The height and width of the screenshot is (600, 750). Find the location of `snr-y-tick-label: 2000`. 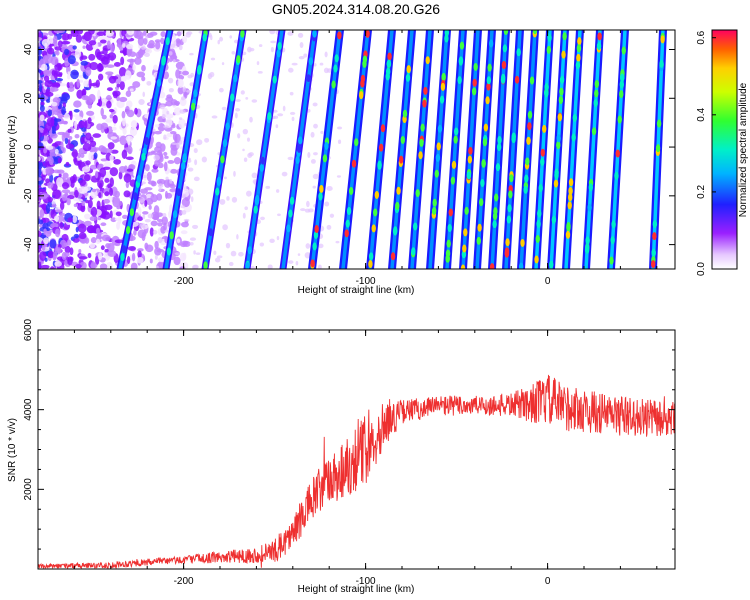

snr-y-tick-label: 2000 is located at coordinates (28, 489).